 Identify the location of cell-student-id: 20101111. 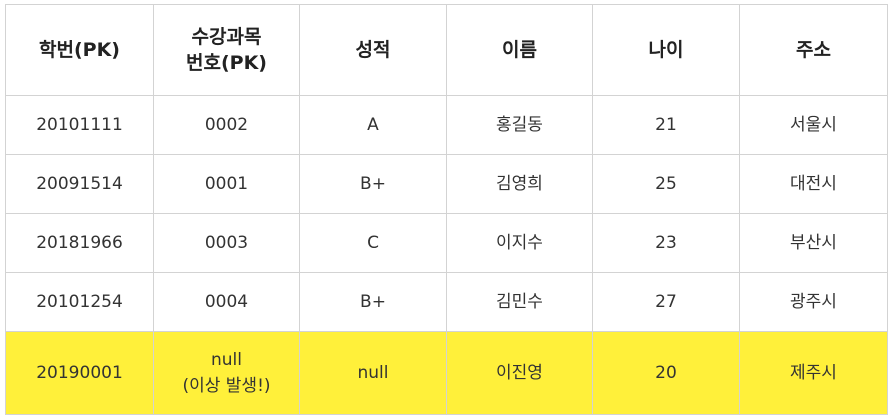
(79, 125).